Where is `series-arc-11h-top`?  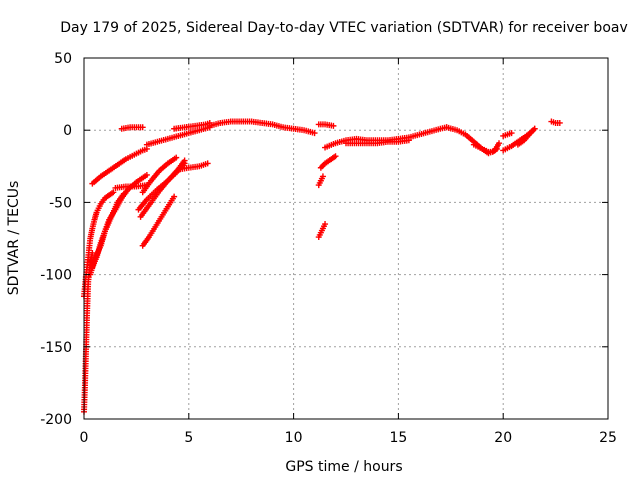 series-arc-11h-top is located at coordinates (326, 125).